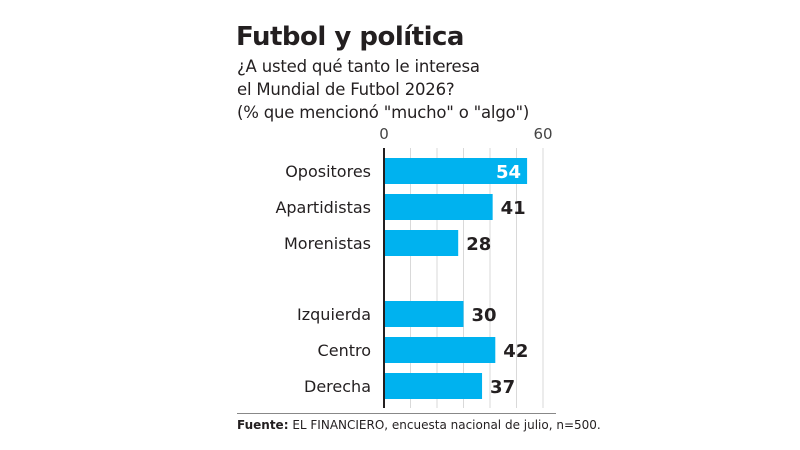  What do you see at coordinates (502, 387) in the screenshot?
I see `value-label-derecha: 37` at bounding box center [502, 387].